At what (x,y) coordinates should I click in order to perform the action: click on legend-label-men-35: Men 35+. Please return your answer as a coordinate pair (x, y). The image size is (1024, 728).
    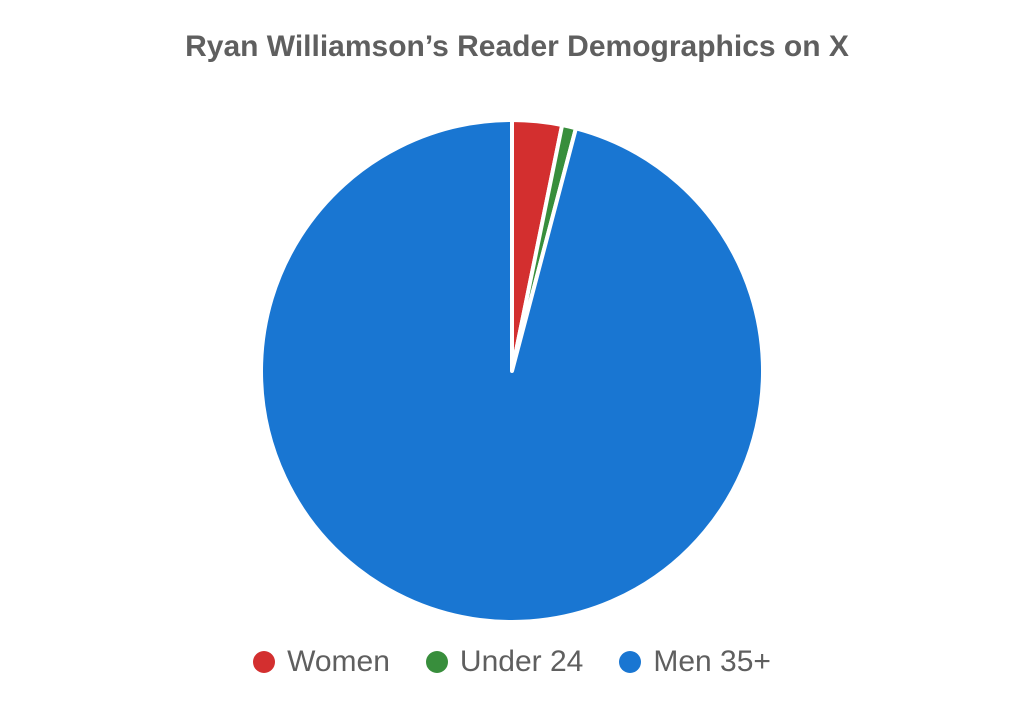
    Looking at the image, I should click on (712, 661).